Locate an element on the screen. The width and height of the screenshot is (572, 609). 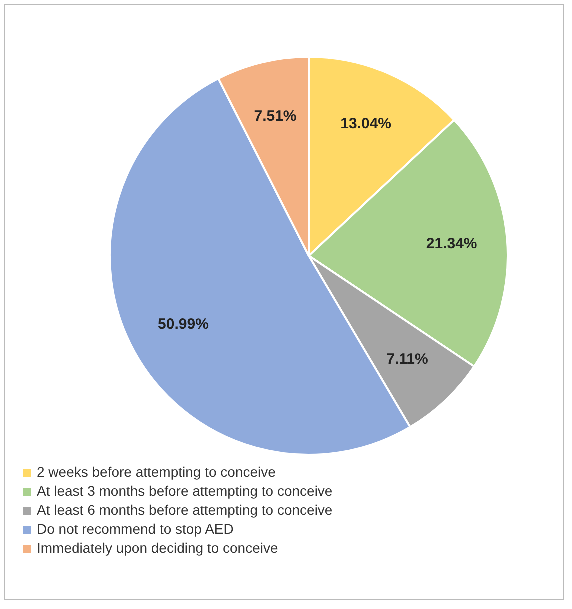
legend-label: At least 3 months before attempting to conceive is located at coordinates (185, 491).